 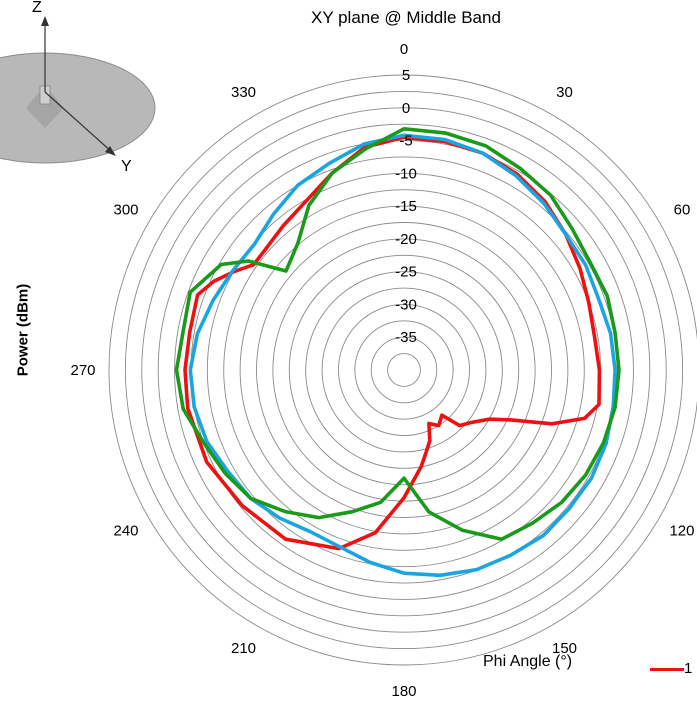 What do you see at coordinates (688, 668) in the screenshot?
I see `legend-label: 1` at bounding box center [688, 668].